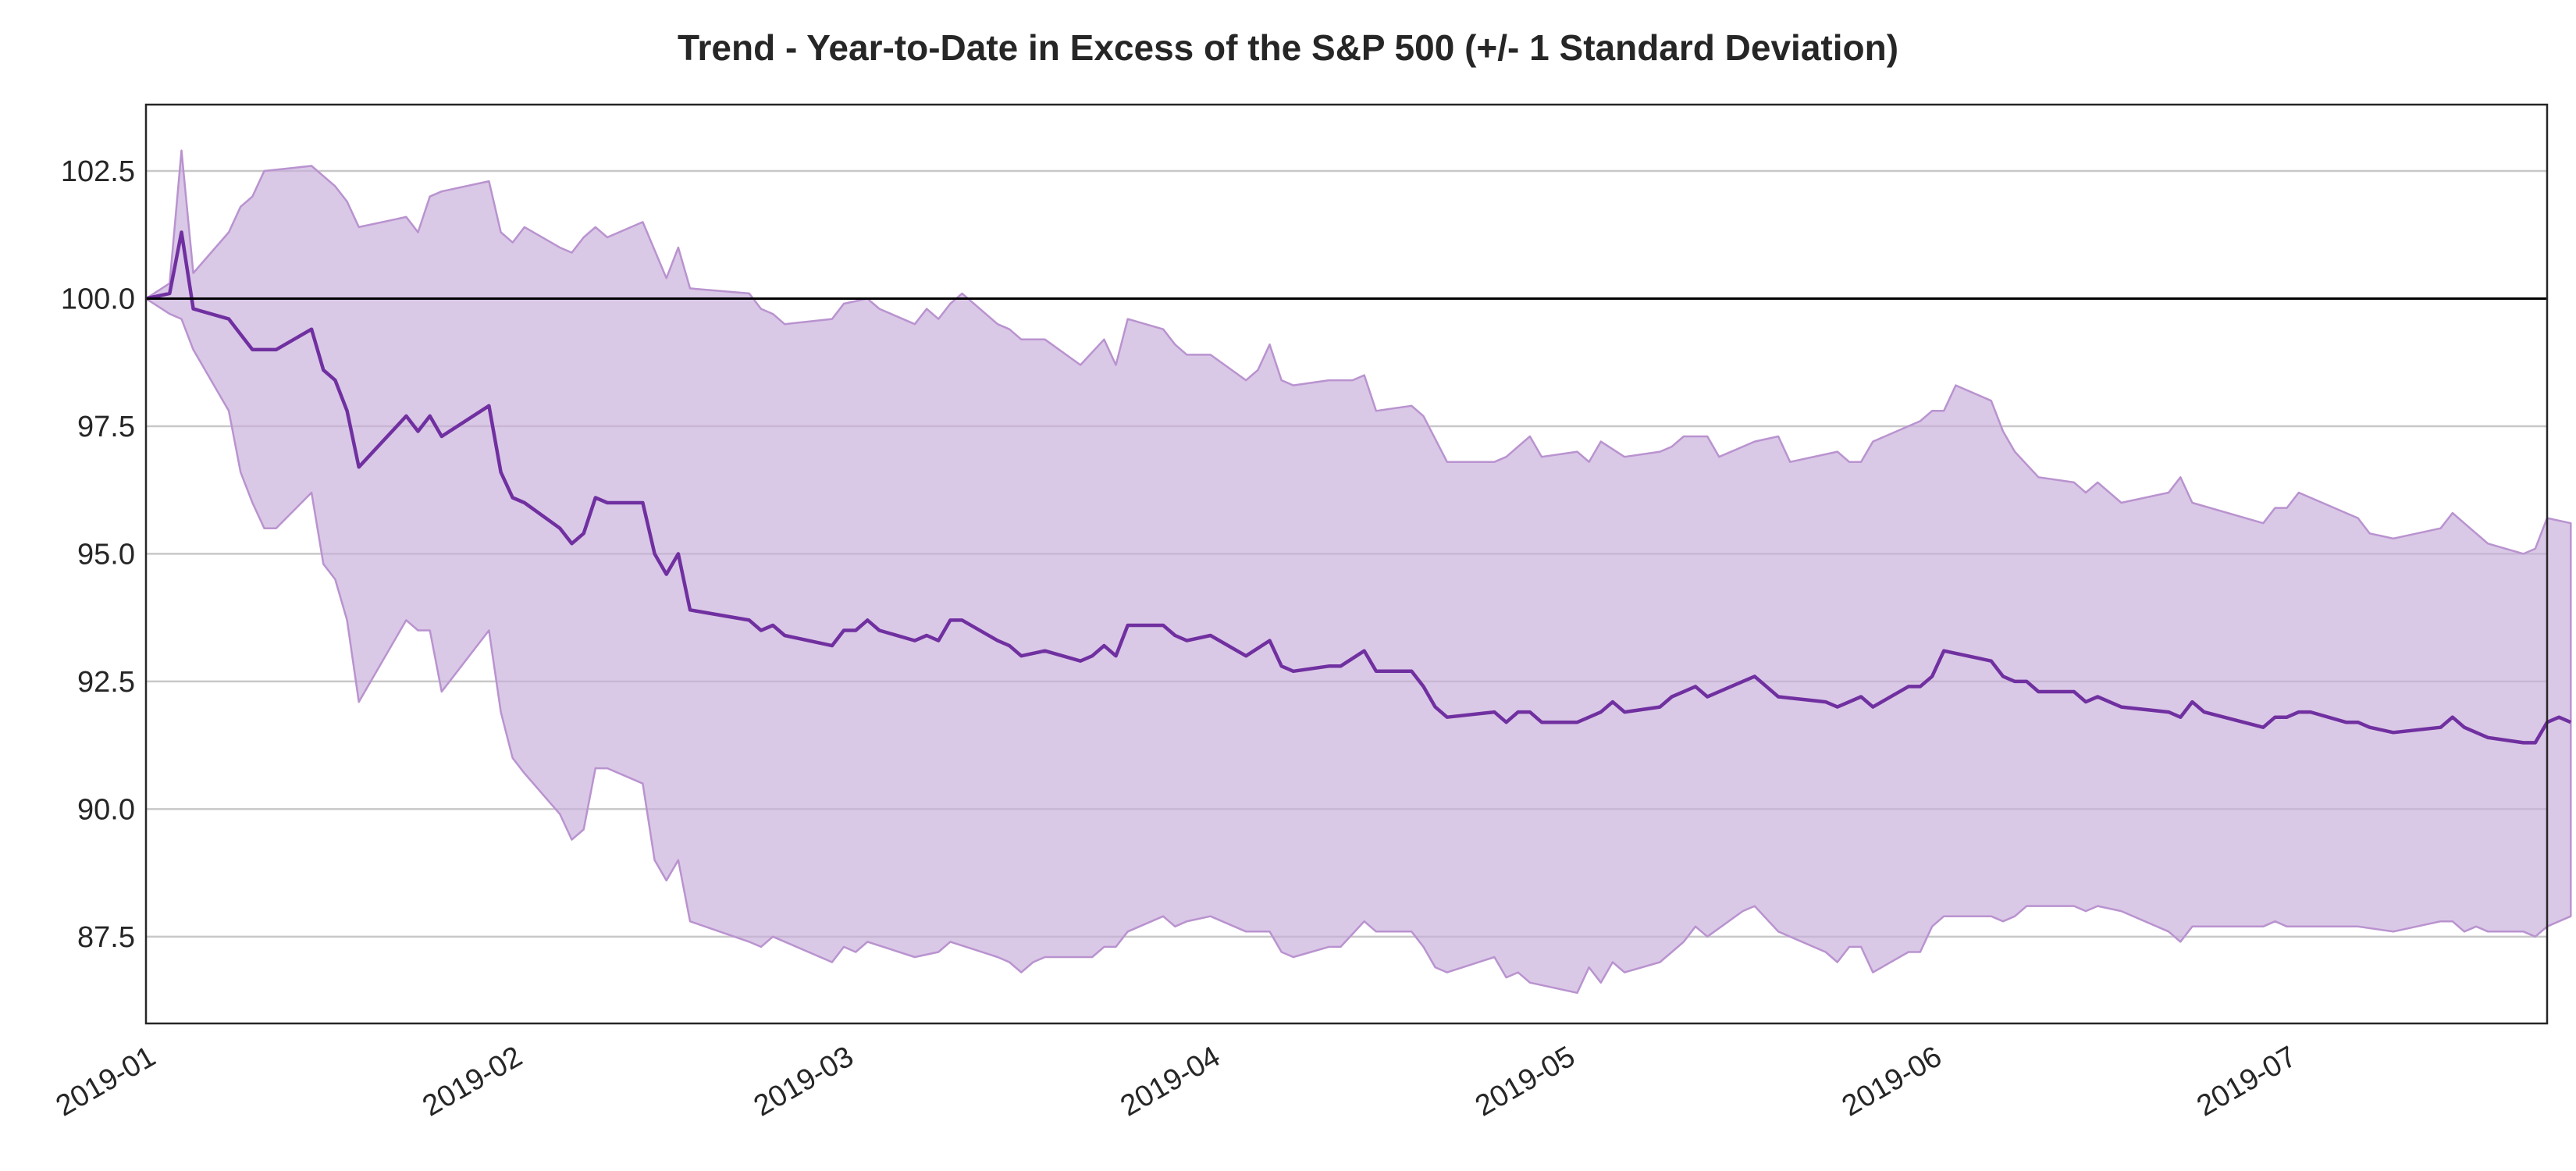 This screenshot has height=1171, width=2576. I want to click on x-tick-label: 2019-03, so click(804, 1081).